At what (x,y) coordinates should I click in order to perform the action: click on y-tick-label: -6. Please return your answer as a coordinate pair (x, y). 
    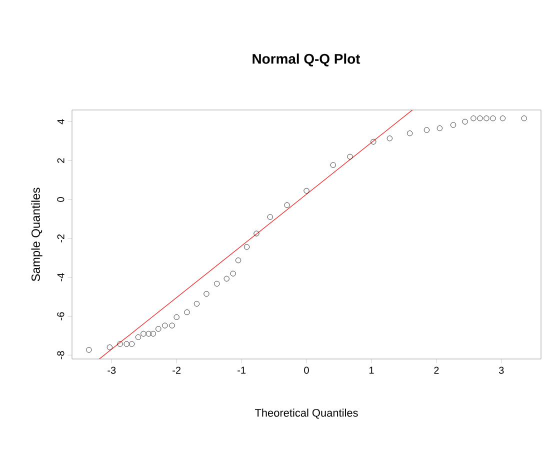
    Looking at the image, I should click on (60, 316).